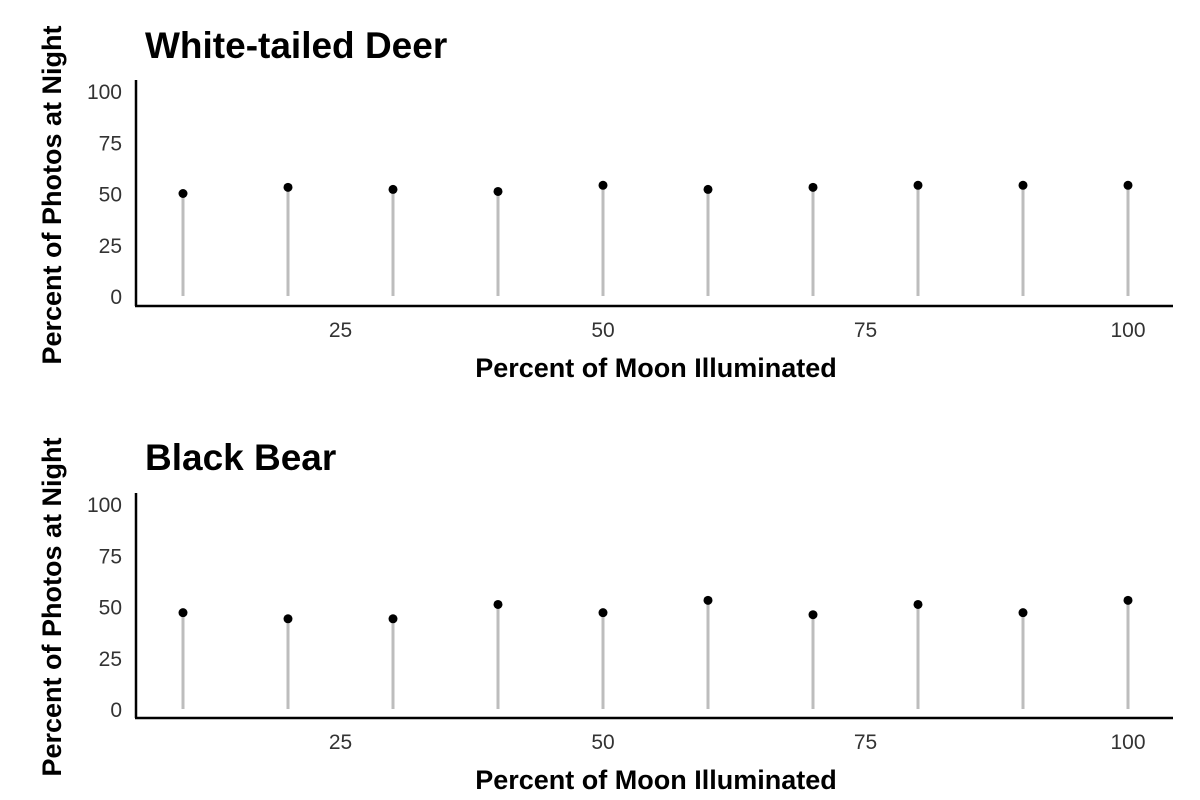 This screenshot has height=800, width=1200. What do you see at coordinates (296, 45) in the screenshot?
I see `chart-title: White-tailed Deer` at bounding box center [296, 45].